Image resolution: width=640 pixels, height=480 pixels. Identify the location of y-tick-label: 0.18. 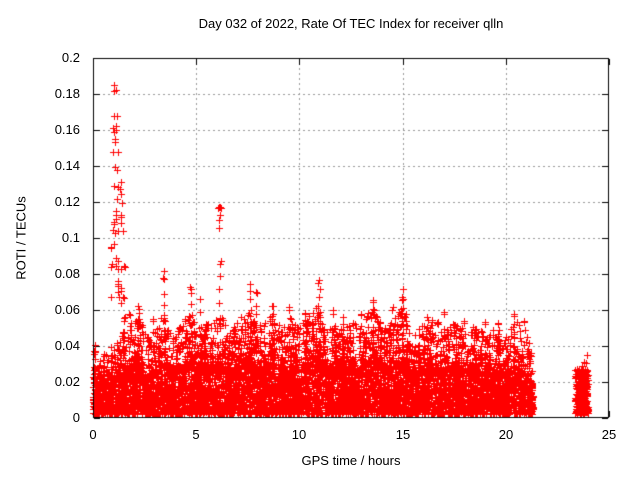
(67, 93).